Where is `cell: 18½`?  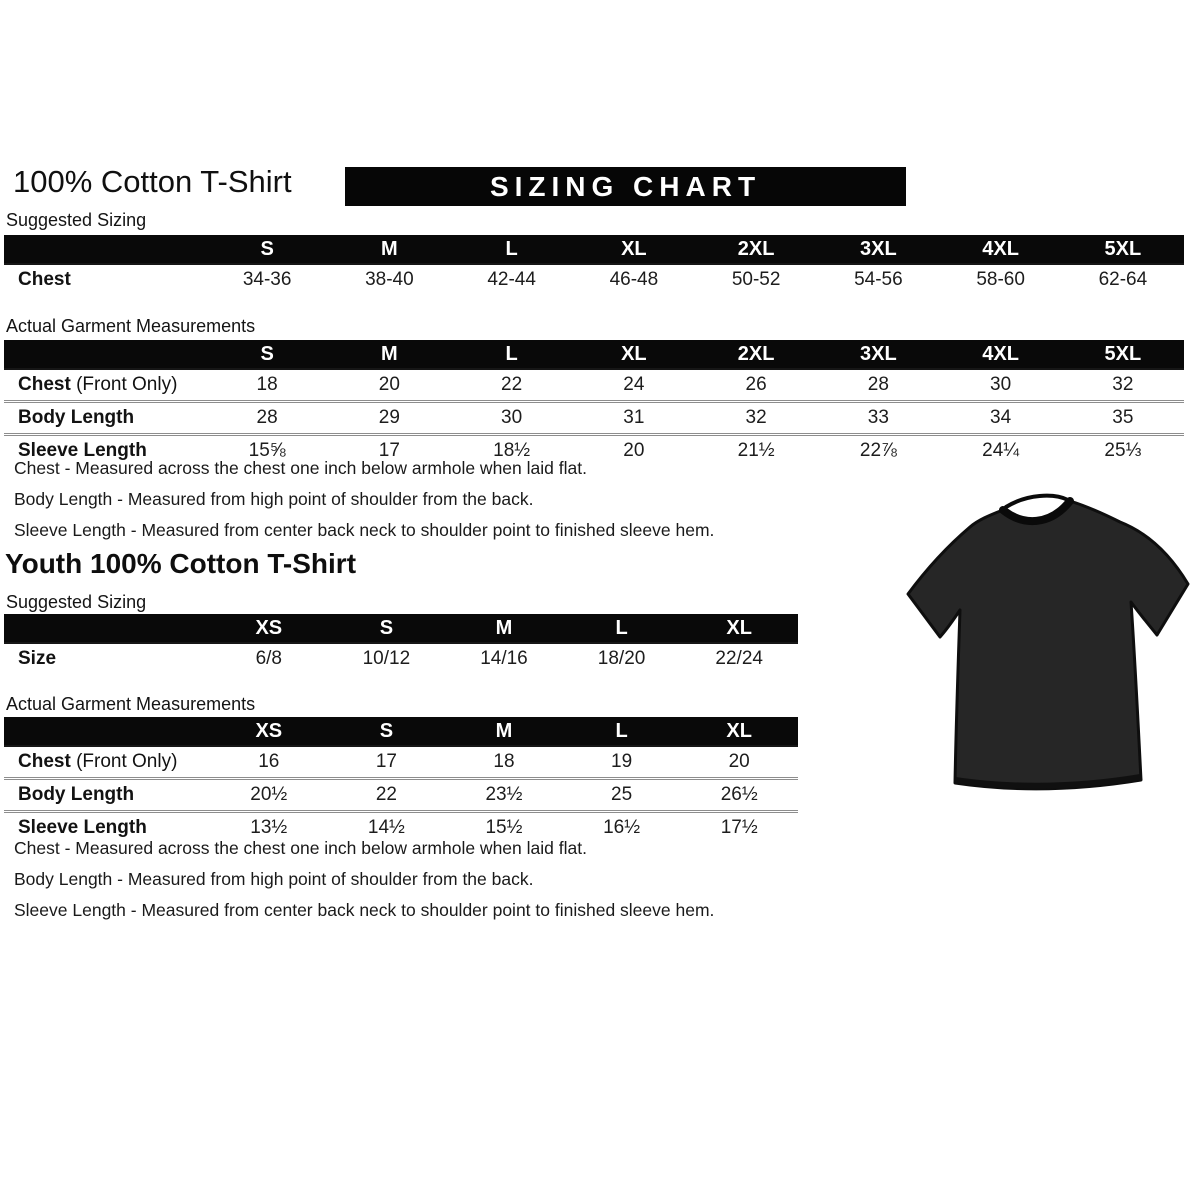
cell: 18½ is located at coordinates (512, 450).